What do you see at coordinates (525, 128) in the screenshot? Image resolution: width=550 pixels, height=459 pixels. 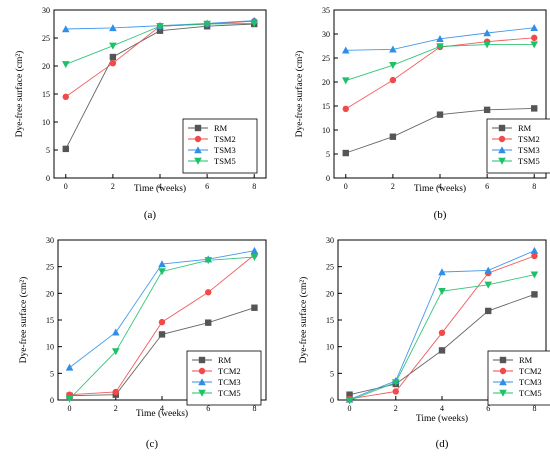 I see `legend-label: RM` at bounding box center [525, 128].